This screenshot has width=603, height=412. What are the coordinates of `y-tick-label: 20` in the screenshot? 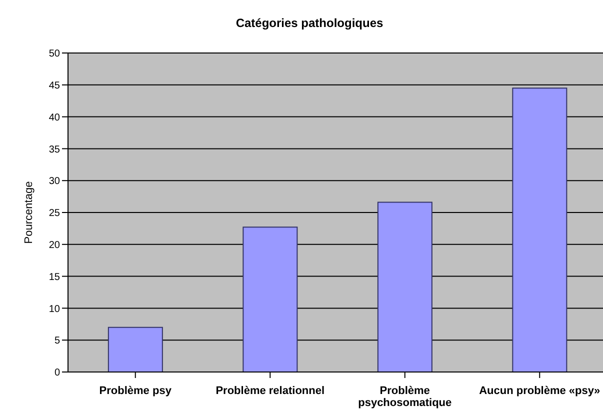 It's located at (54, 245).